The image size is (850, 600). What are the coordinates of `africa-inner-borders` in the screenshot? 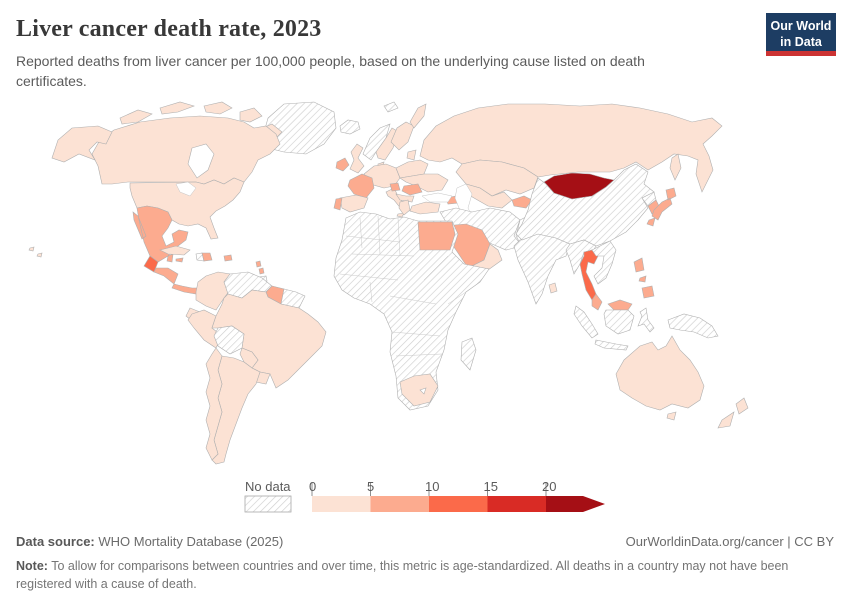 It's located at (403, 286).